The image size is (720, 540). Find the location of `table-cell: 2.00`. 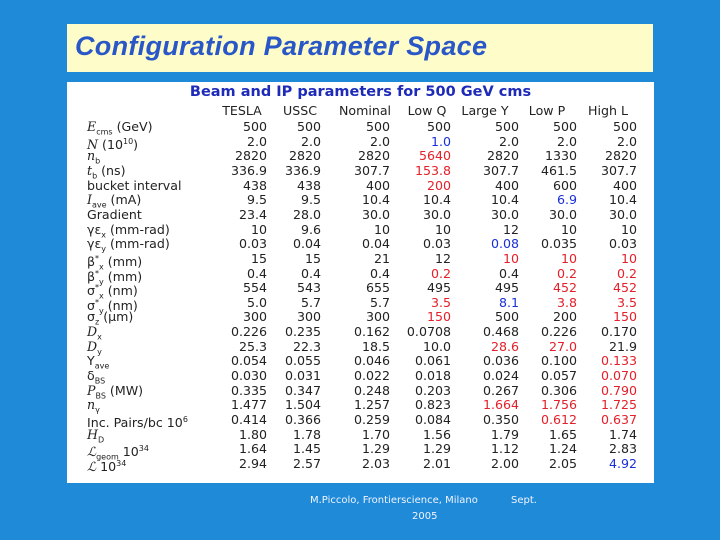

table-cell: 2.00 is located at coordinates (504, 463).